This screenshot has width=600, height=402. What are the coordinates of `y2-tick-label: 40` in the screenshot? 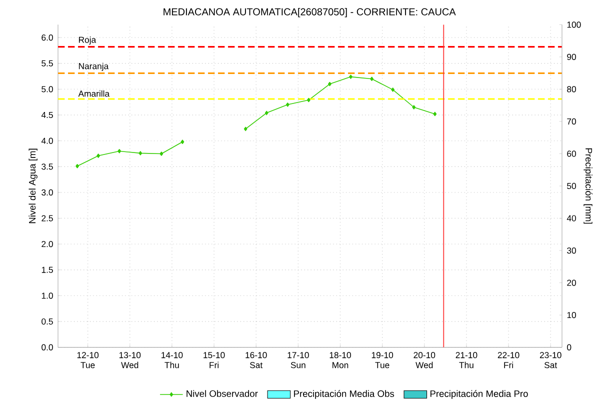 It's located at (571, 218).